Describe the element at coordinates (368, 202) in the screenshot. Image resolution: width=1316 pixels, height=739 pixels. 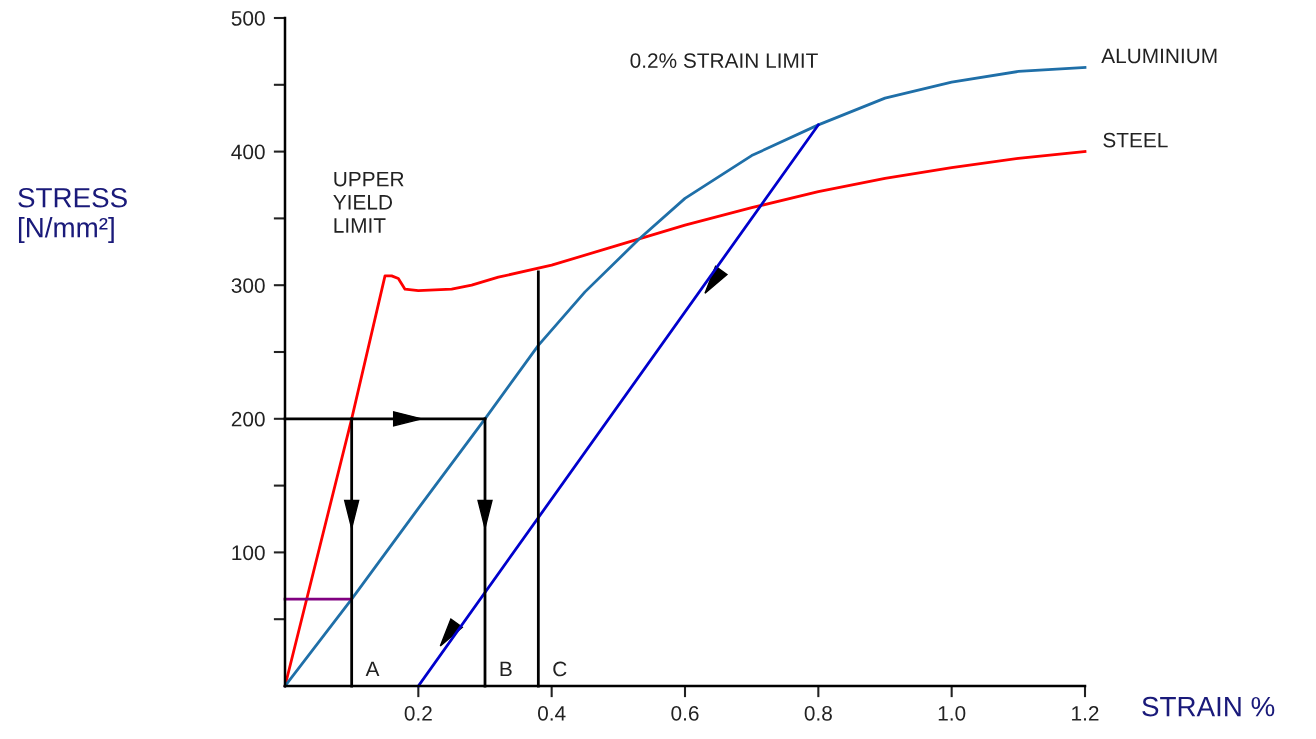
I see `annotation: UPPER YIELD LIMIT` at that location.